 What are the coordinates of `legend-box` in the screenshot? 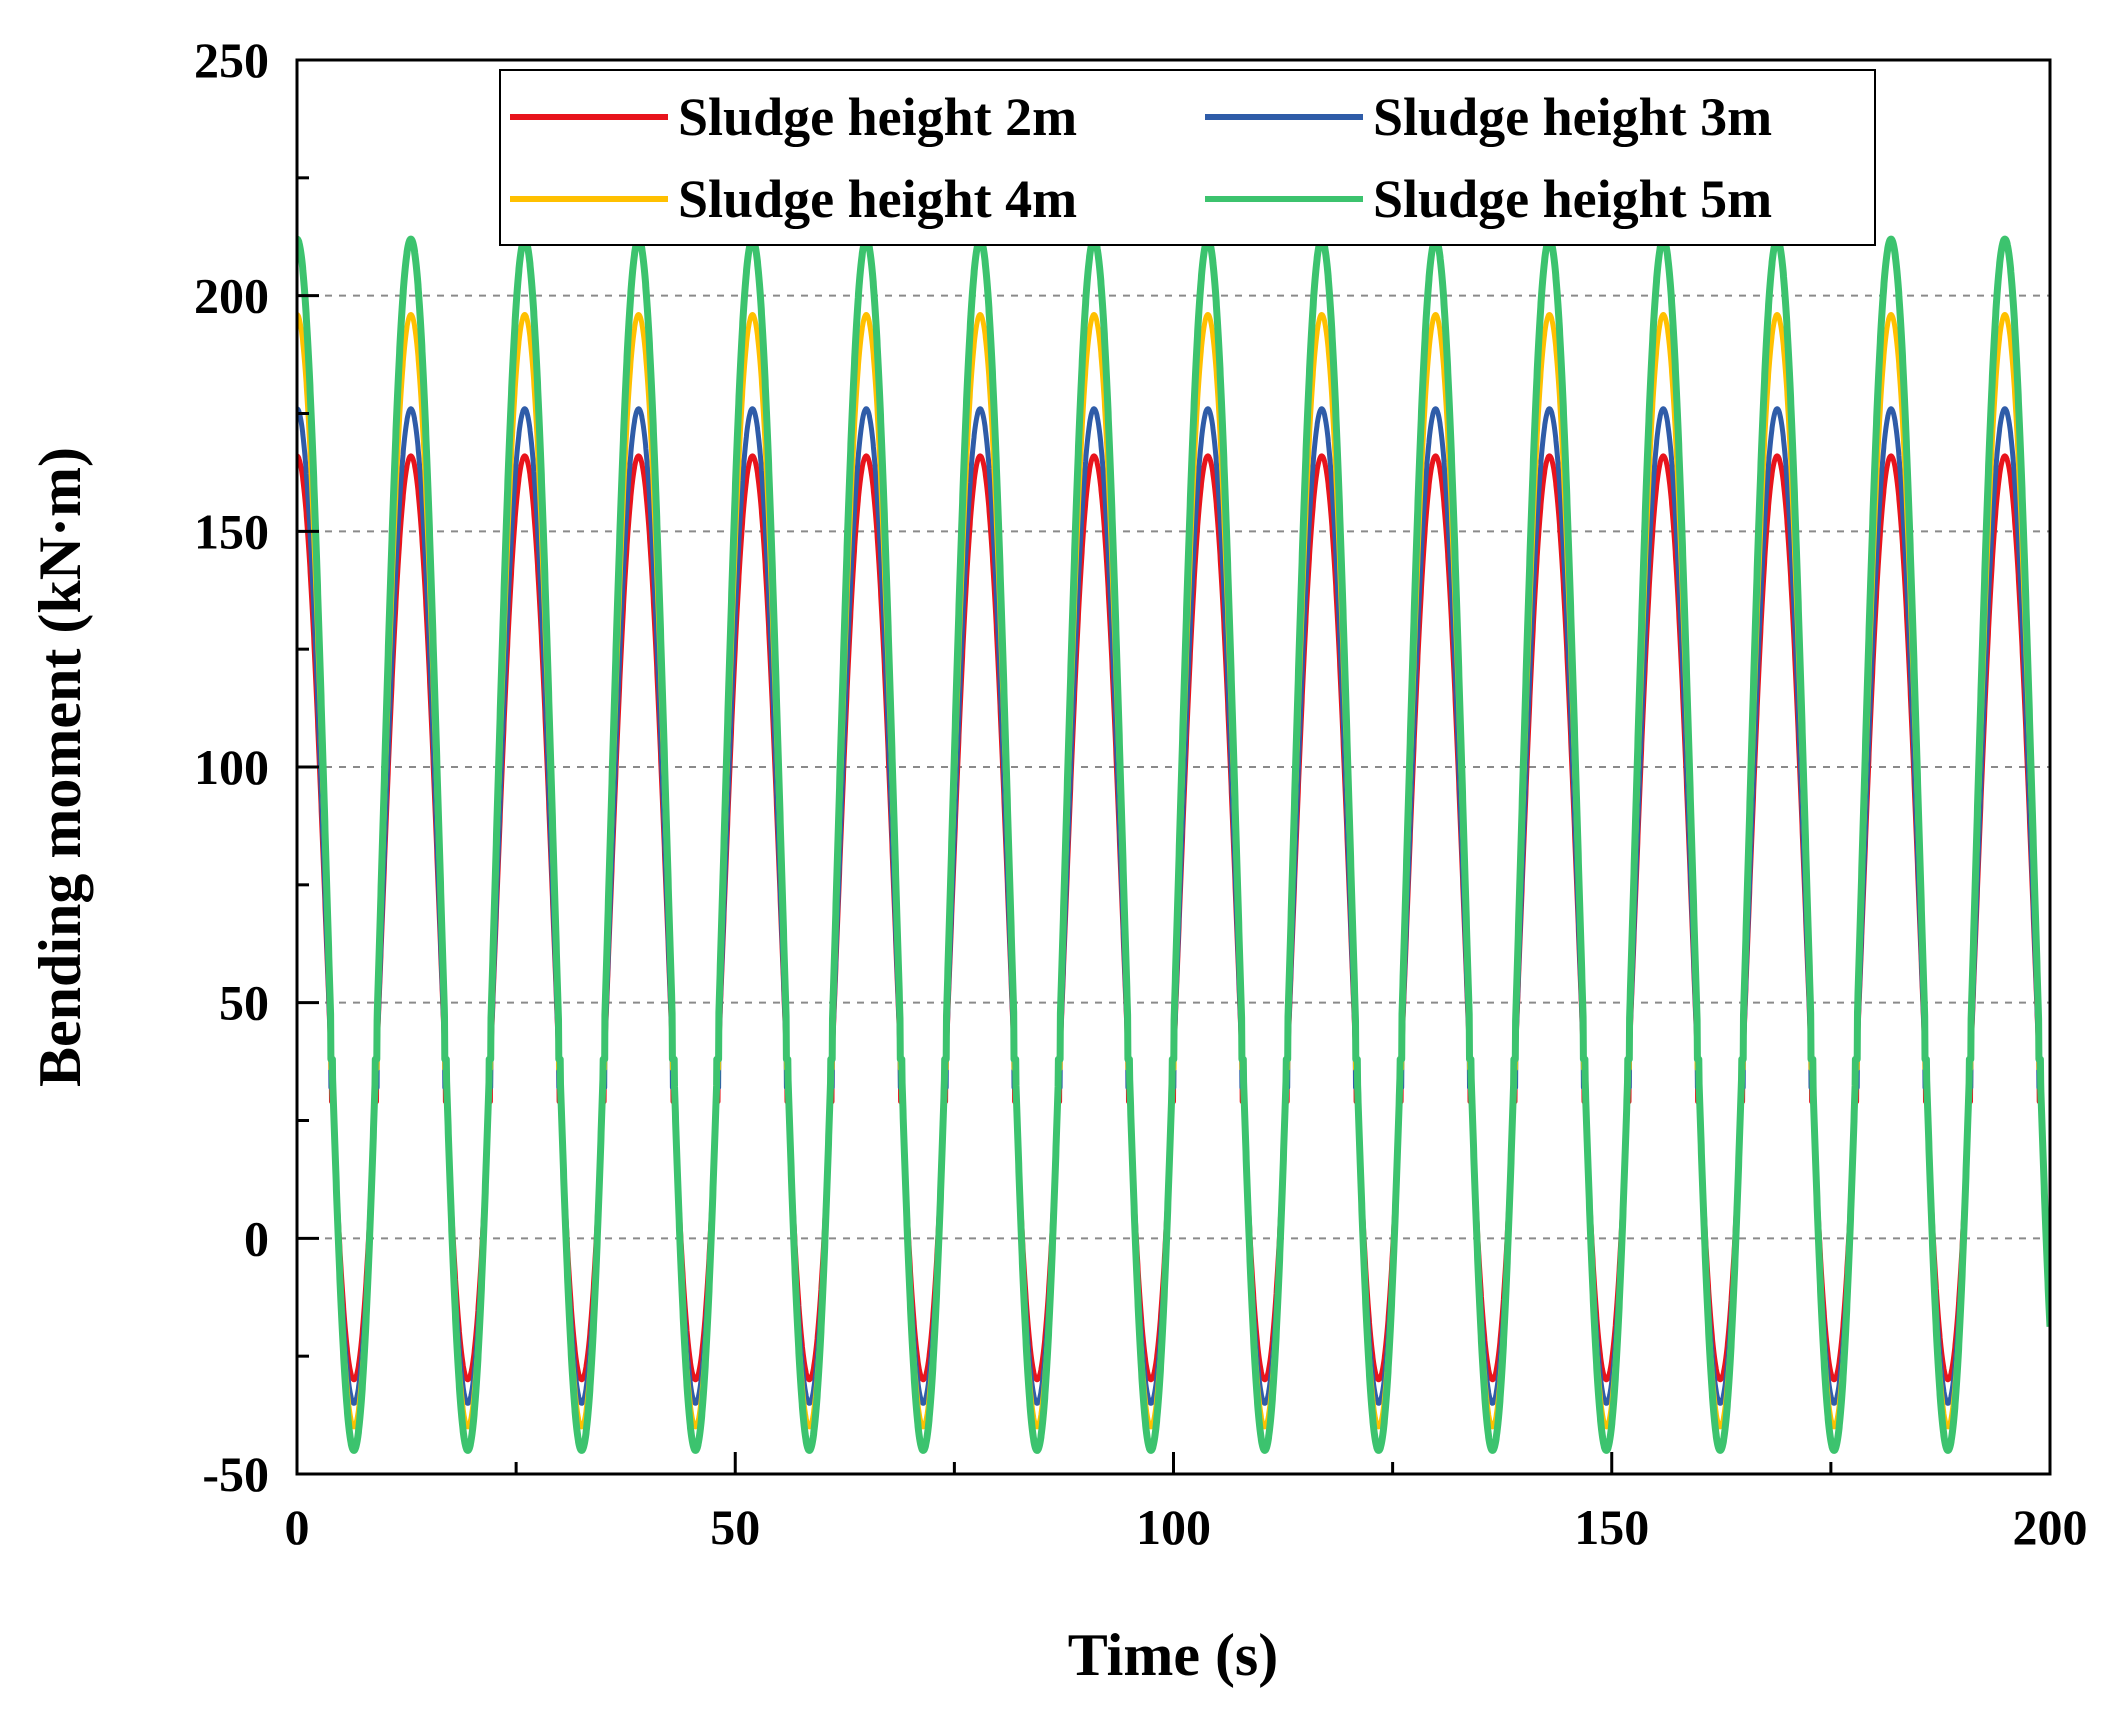 It's located at (1187, 157).